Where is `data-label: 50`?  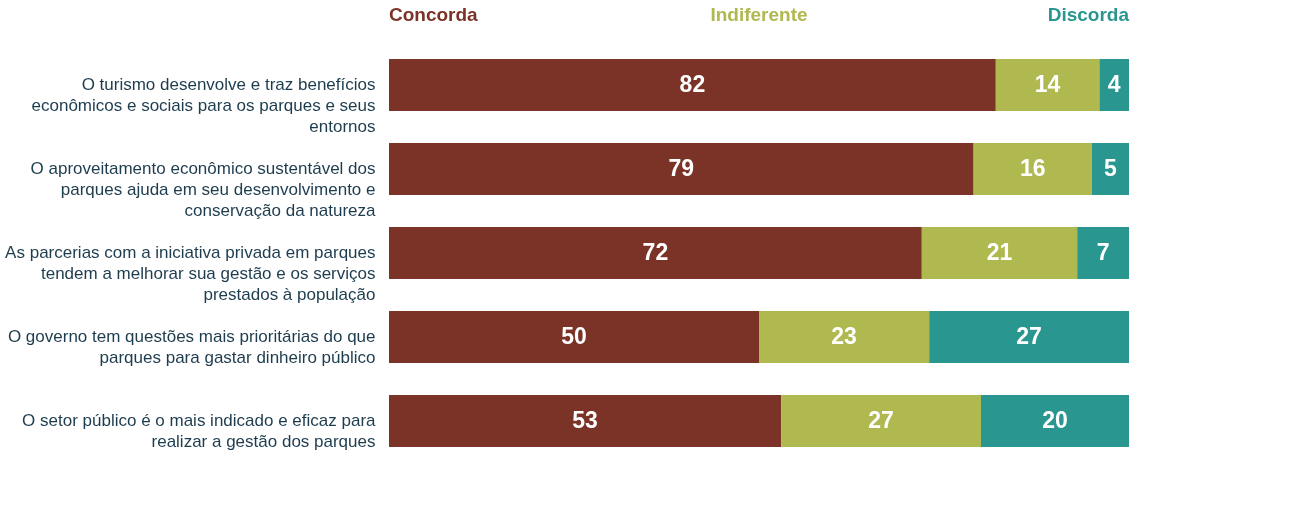 data-label: 50 is located at coordinates (574, 336).